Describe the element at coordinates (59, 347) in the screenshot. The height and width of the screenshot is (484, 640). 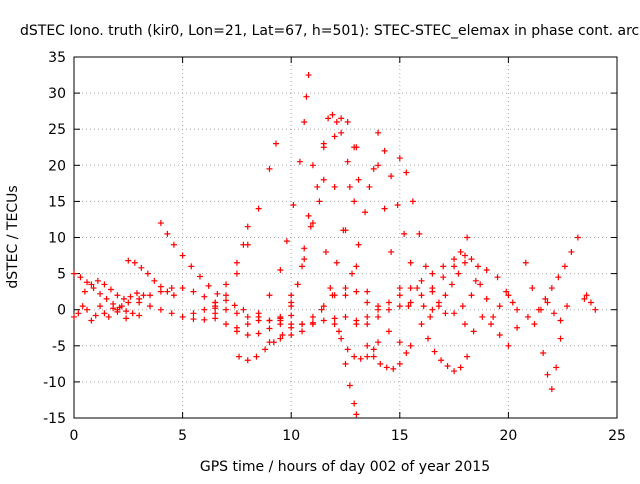
I see `y-tick-label: -5` at that location.